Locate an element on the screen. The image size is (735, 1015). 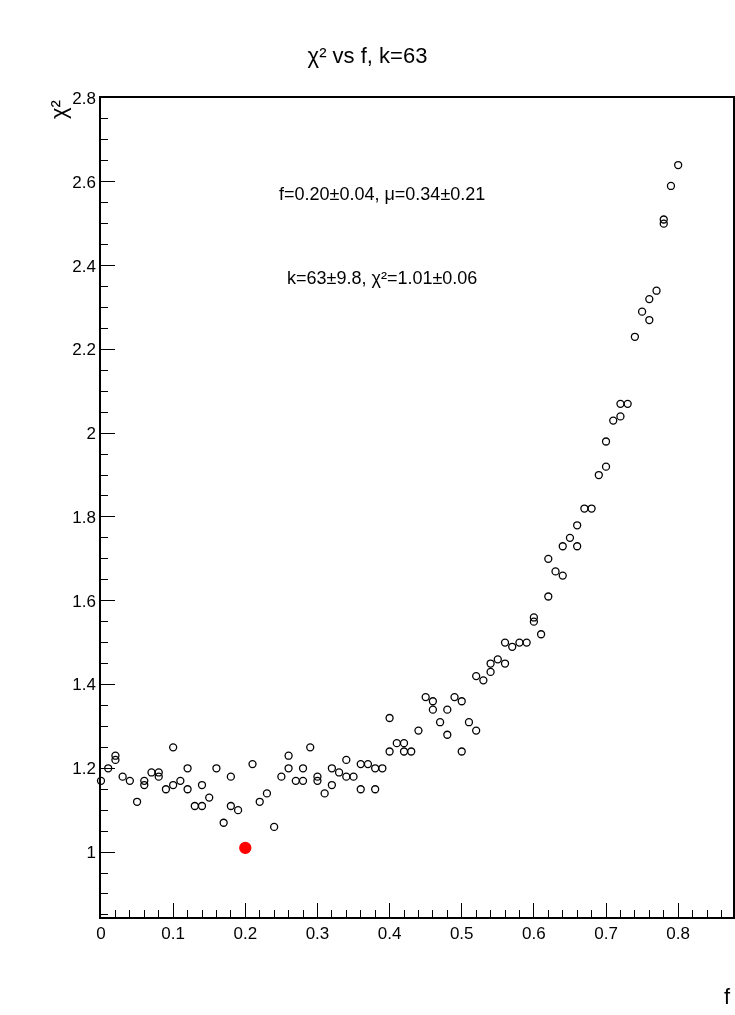
annotation: f=0.20±0.04, μ=0.34±0.21 is located at coordinates (382, 194).